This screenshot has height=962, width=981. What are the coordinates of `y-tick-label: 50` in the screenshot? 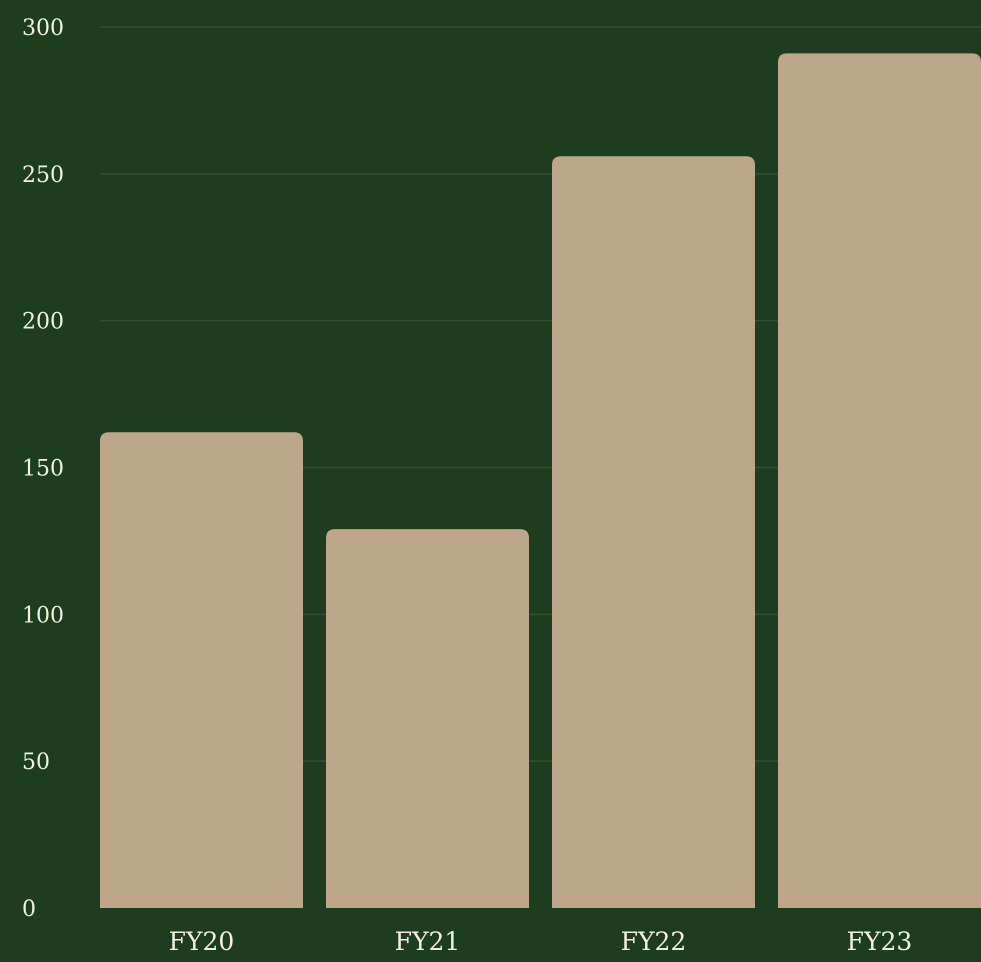 It's located at (36, 762).